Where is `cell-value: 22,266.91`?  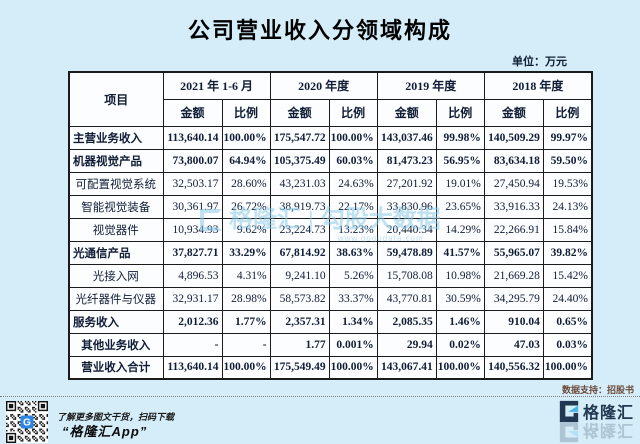 cell-value: 22,266.91 is located at coordinates (513, 229).